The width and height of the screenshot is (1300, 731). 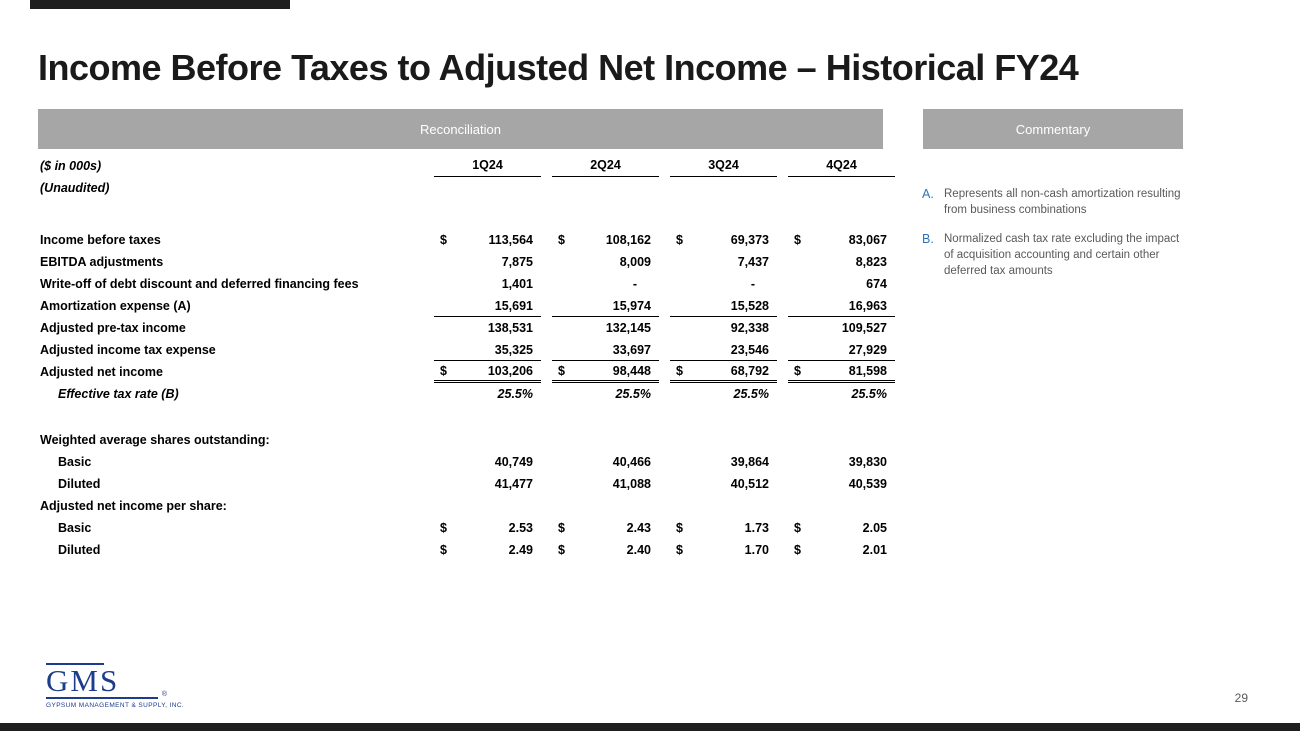 I want to click on cell-value: 83,067, so click(x=867, y=240).